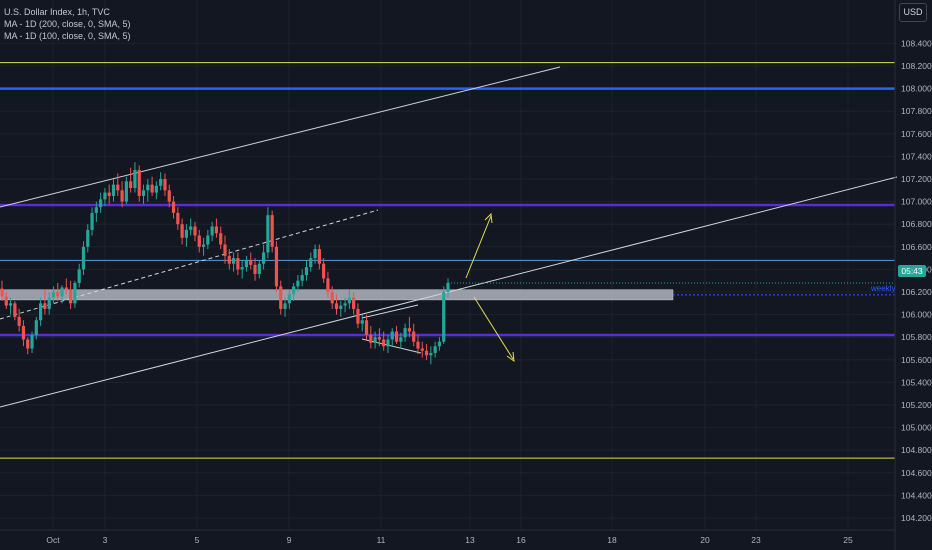 The width and height of the screenshot is (932, 550). I want to click on ma-200-indicator: MA - 1D (200, close, 0, SMA, 5), so click(67, 24).